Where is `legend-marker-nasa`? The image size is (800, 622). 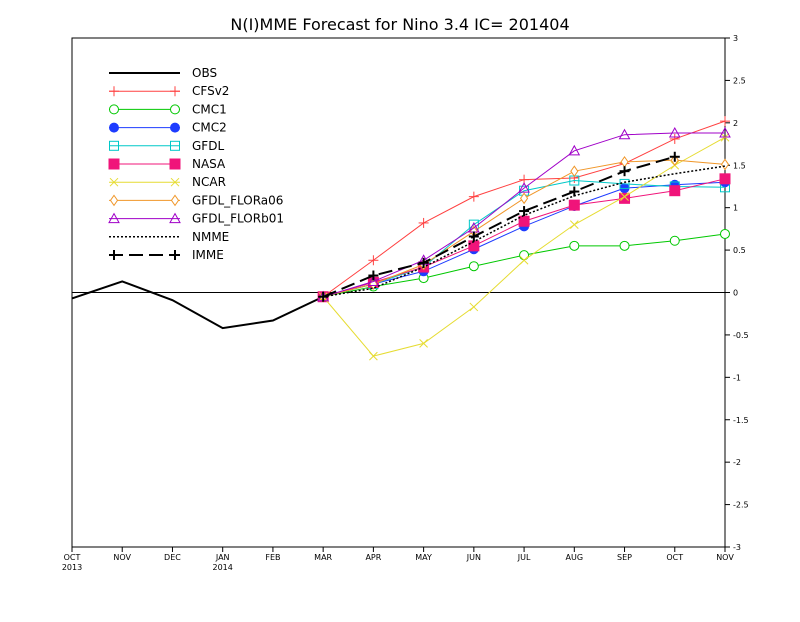 legend-marker-nasa is located at coordinates (175, 164).